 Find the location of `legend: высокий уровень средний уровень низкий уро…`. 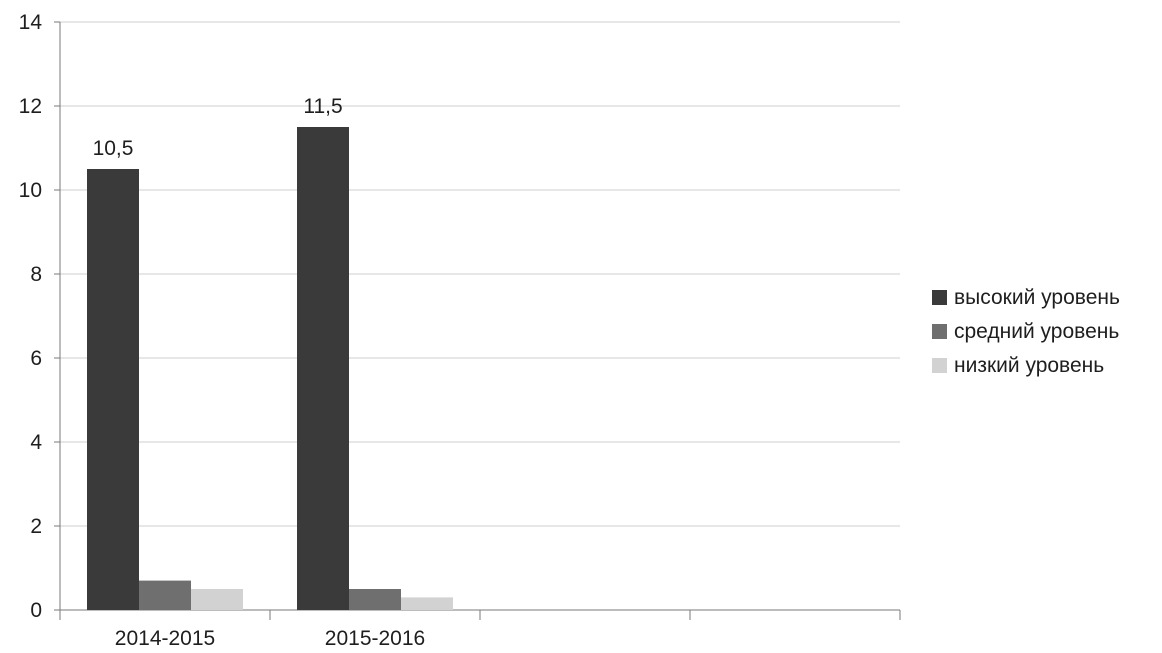

legend: высокий уровень средний уровень низкий уро… is located at coordinates (1026, 331).